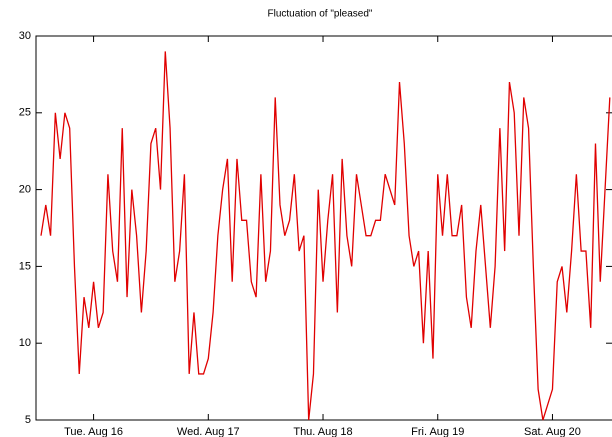 This screenshot has width=612, height=437. What do you see at coordinates (552, 431) in the screenshot?
I see `x-tick-label: Sat. Aug 20` at bounding box center [552, 431].